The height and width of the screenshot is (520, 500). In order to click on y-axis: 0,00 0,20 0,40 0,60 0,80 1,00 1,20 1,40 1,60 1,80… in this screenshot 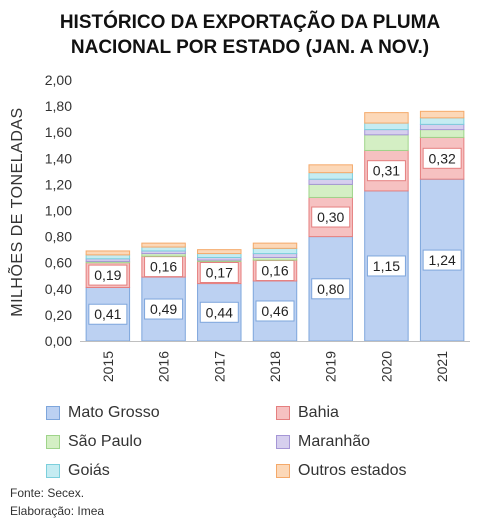, I will do `click(58, 210)`.